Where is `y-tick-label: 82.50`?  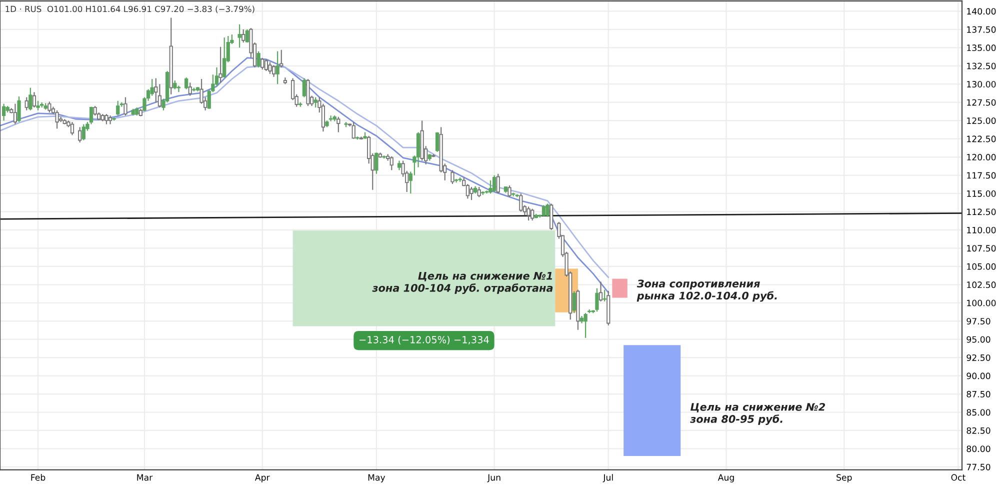
y-tick-label: 82.50 is located at coordinates (978, 430).